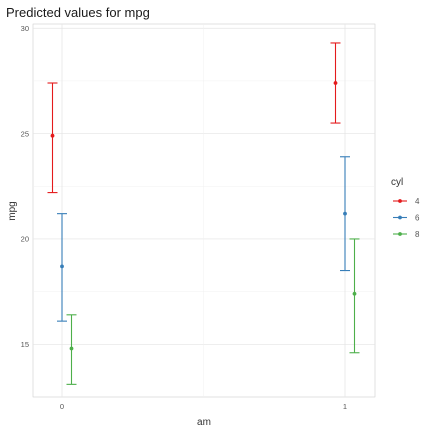  What do you see at coordinates (25, 239) in the screenshot?
I see `y-tick-label: 20` at bounding box center [25, 239].